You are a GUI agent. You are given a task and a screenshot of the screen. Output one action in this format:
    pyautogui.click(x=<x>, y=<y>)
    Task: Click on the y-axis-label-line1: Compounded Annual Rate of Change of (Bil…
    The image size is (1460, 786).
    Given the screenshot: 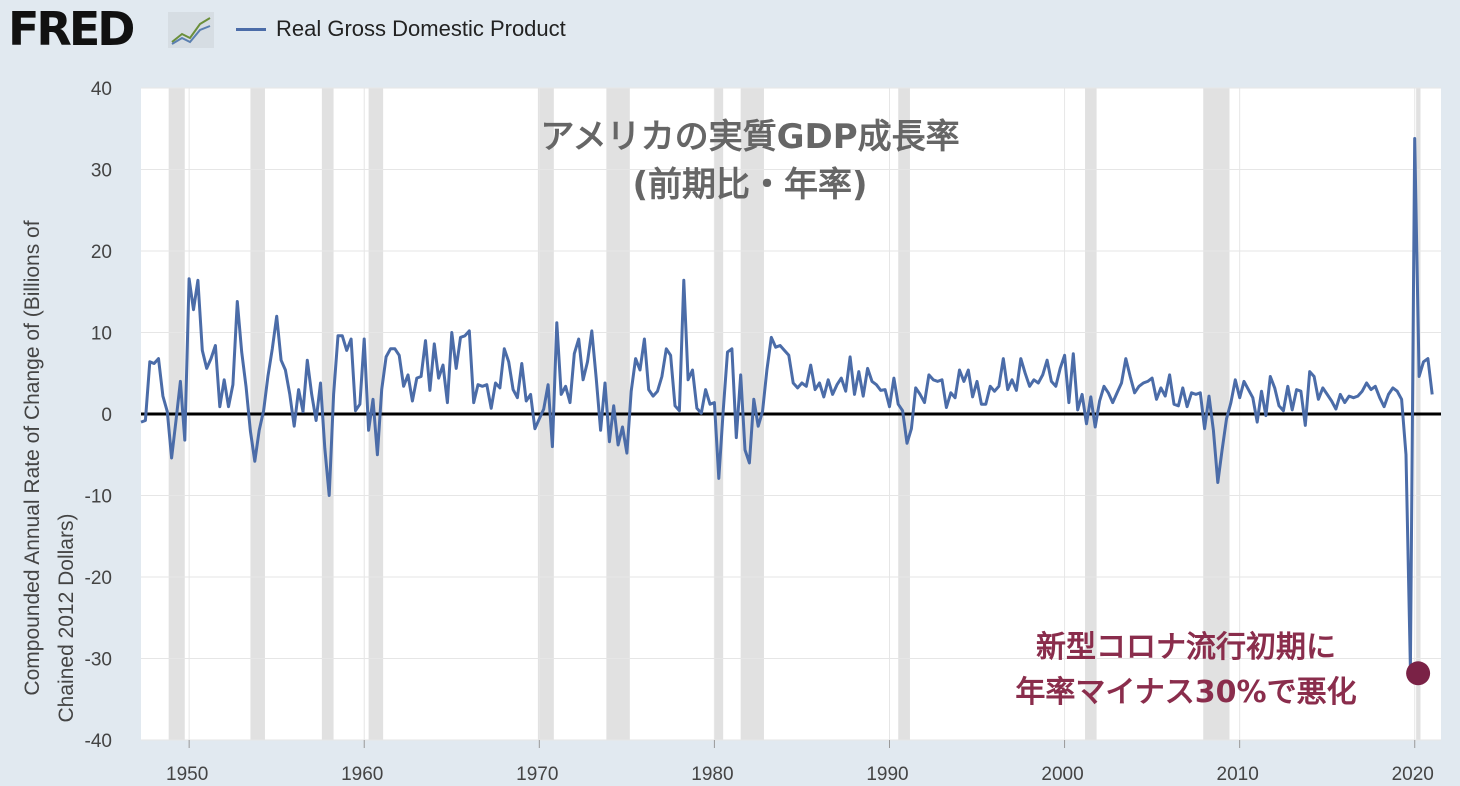 What is the action you would take?
    pyautogui.click(x=32, y=457)
    